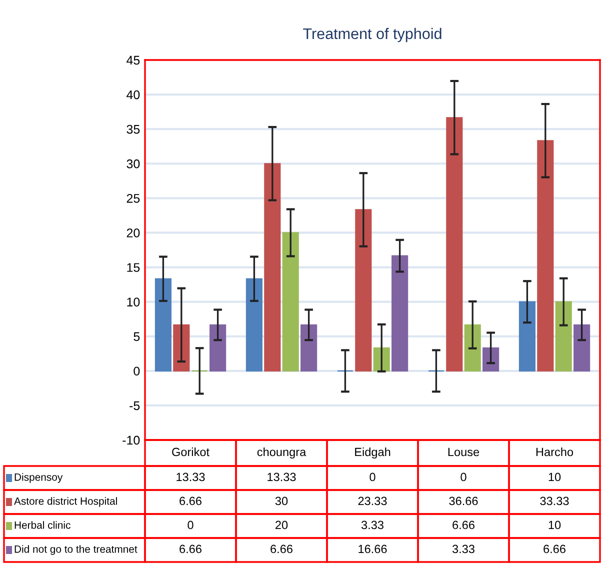  Describe the element at coordinates (554, 501) in the screenshot. I see `data-label: 33.33` at that location.